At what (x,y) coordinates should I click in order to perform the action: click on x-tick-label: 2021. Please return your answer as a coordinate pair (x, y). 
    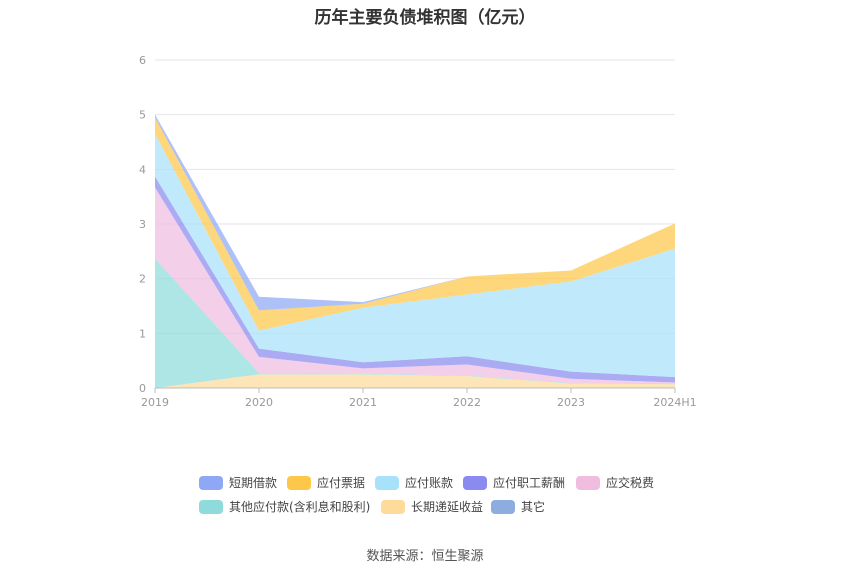
    Looking at the image, I should click on (363, 402).